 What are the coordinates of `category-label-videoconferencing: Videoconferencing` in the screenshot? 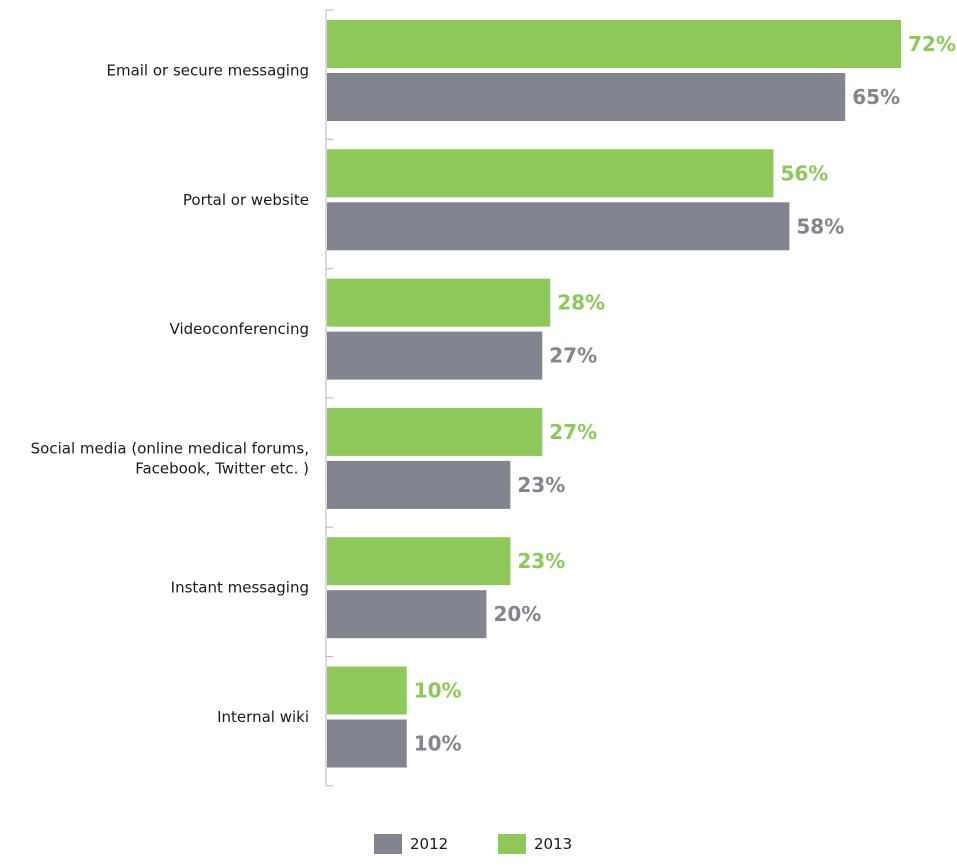 It's located at (239, 329).